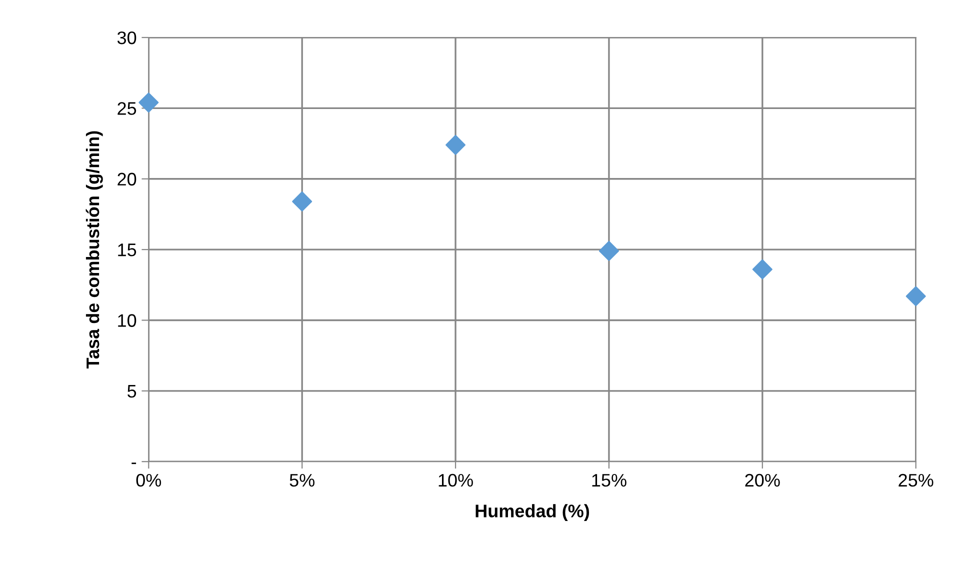  I want to click on x-tick-label: 0%, so click(149, 480).